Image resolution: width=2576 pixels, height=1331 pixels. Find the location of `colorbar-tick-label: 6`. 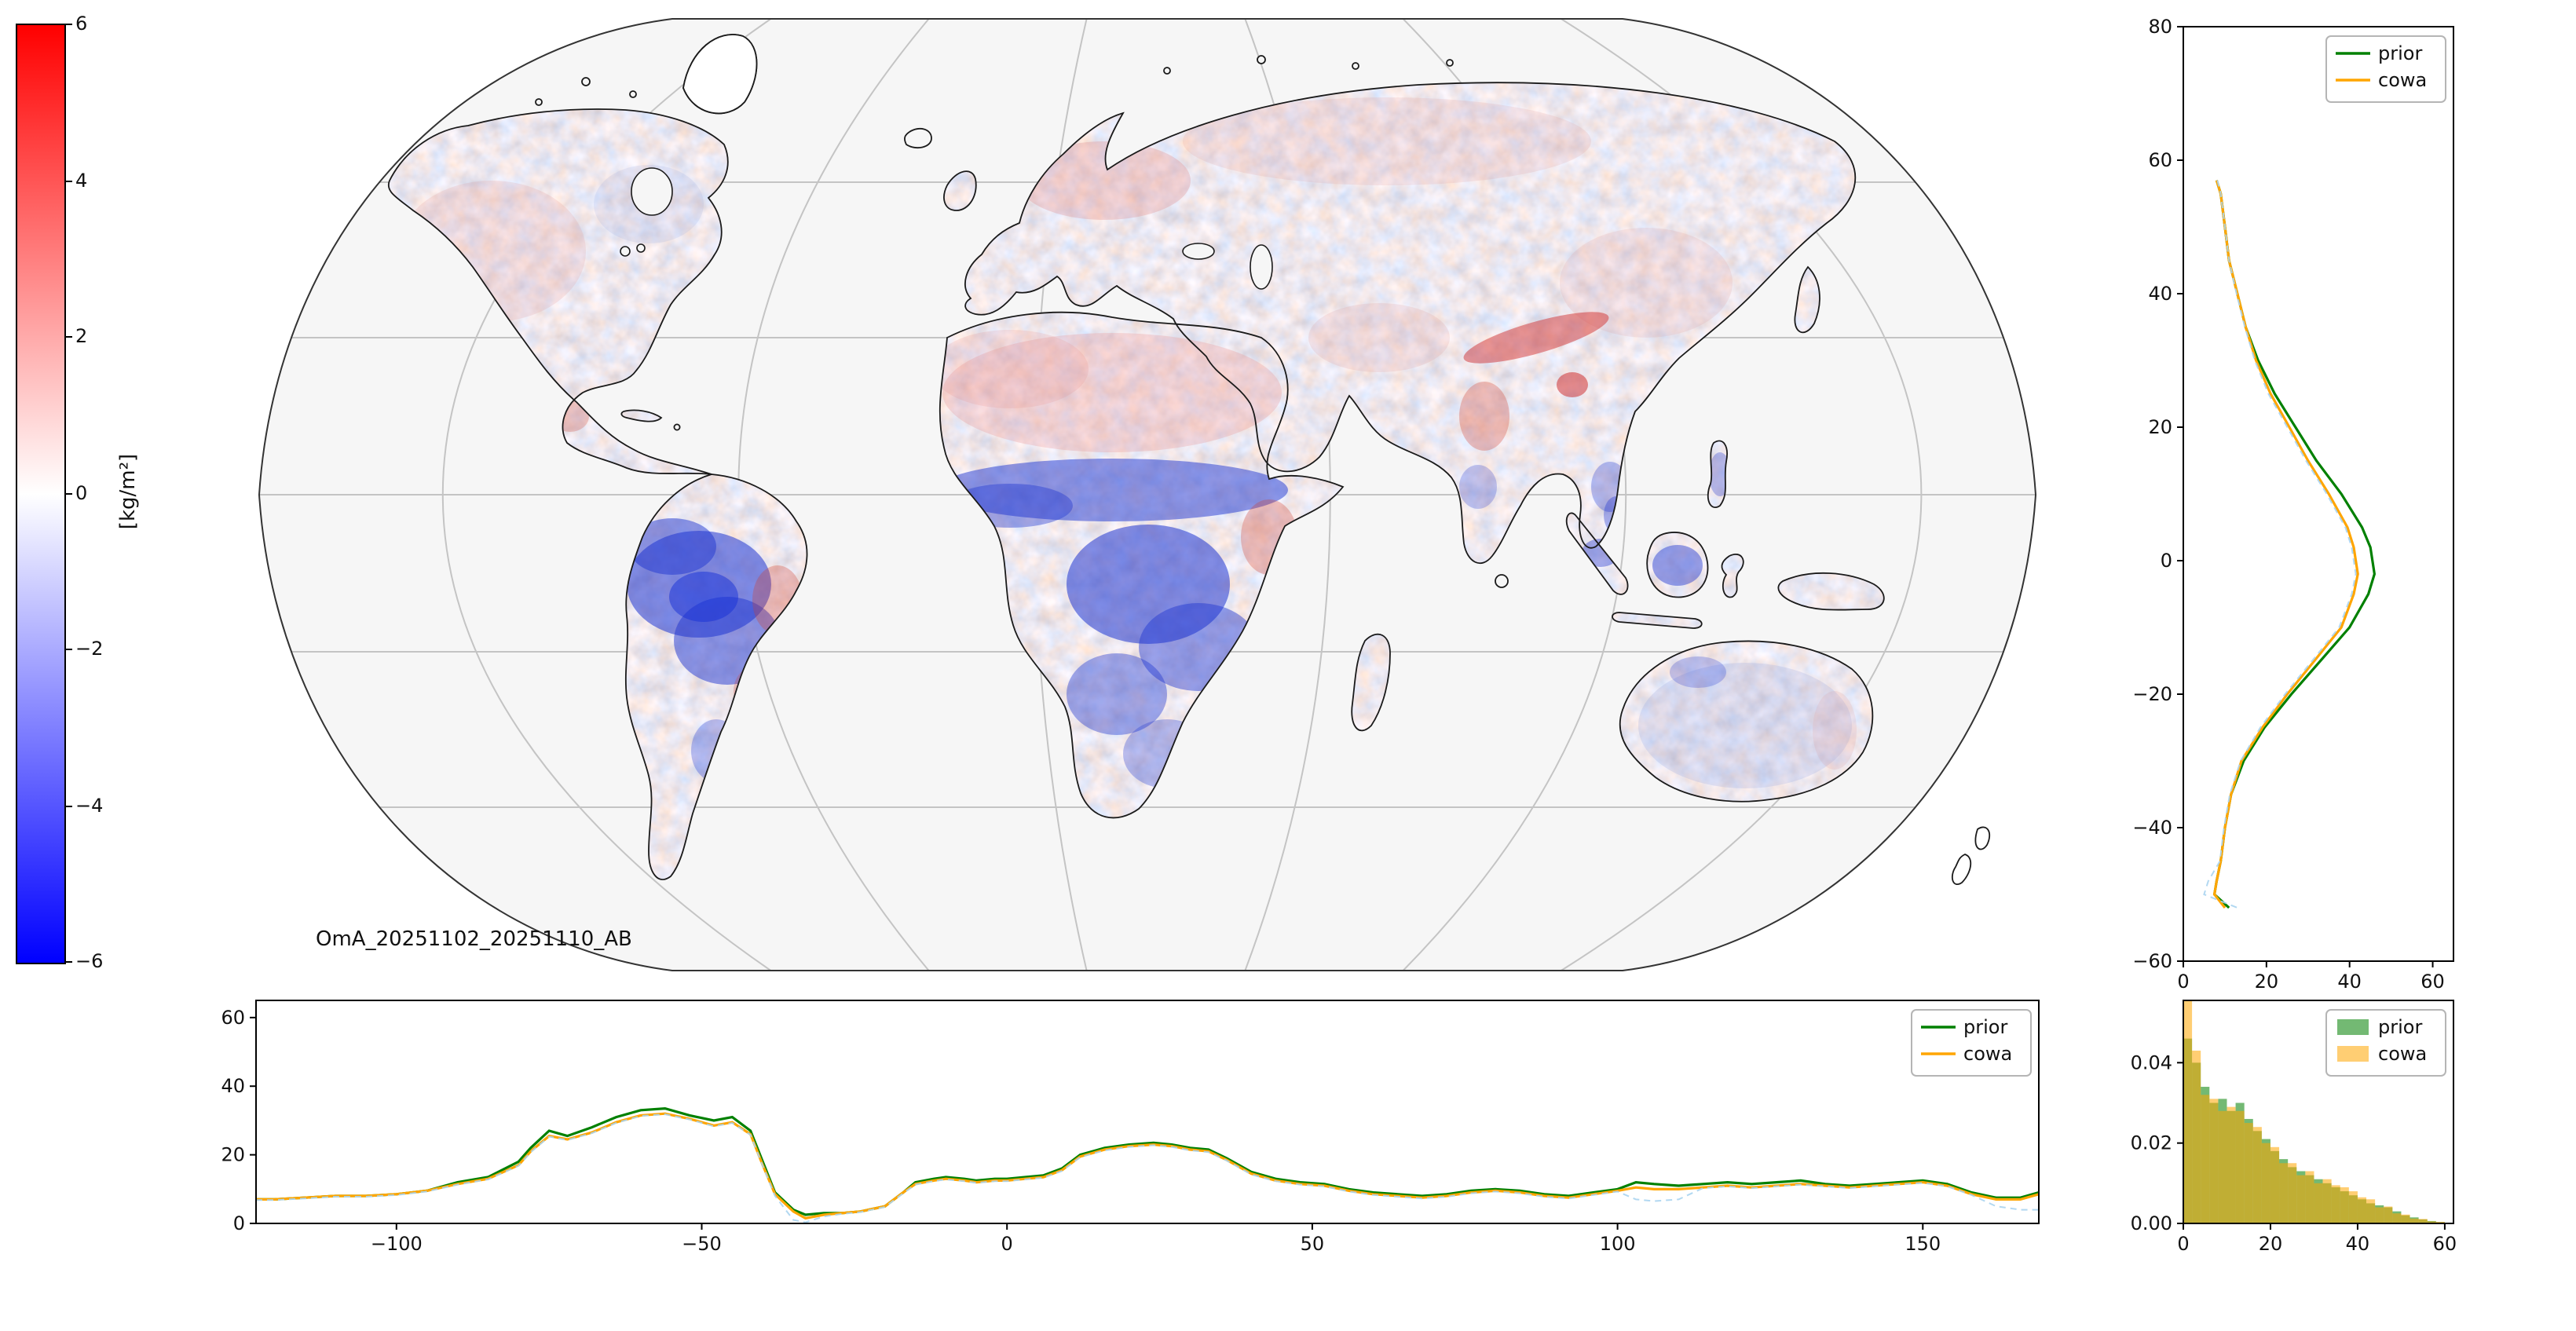

colorbar-tick-label: 6 is located at coordinates (81, 24).